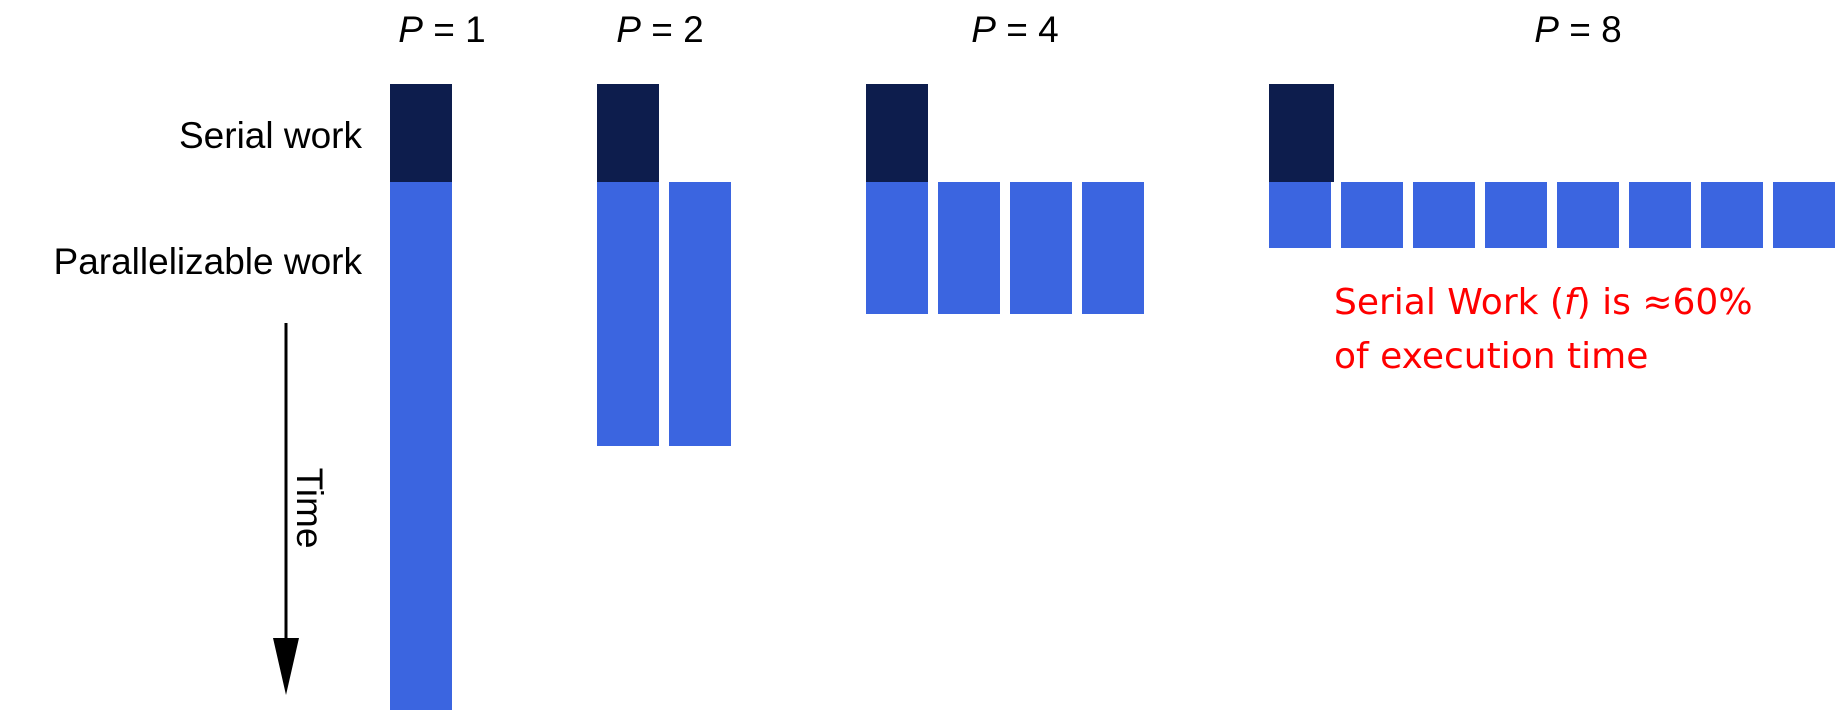 This screenshot has width=1845, height=723. I want to click on panel-title-p2: P = 2, so click(659, 29).